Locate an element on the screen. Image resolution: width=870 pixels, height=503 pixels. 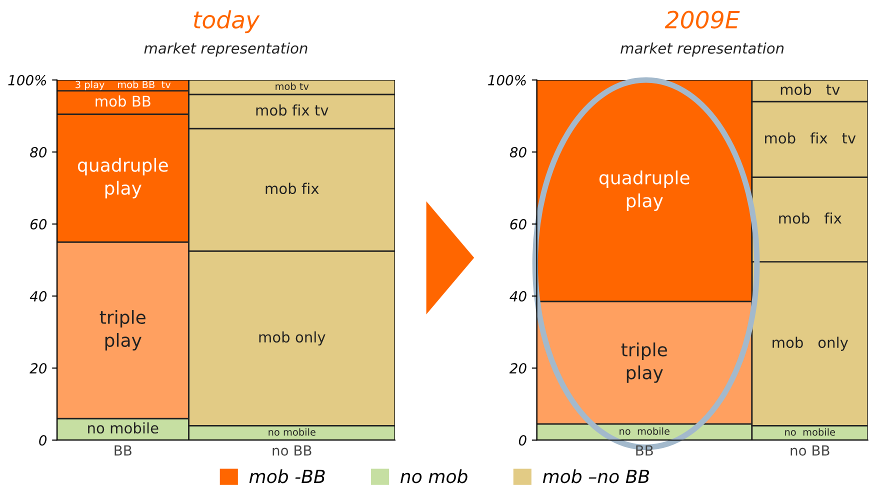
data-label: 3 play mob BB tv is located at coordinates (123, 85).